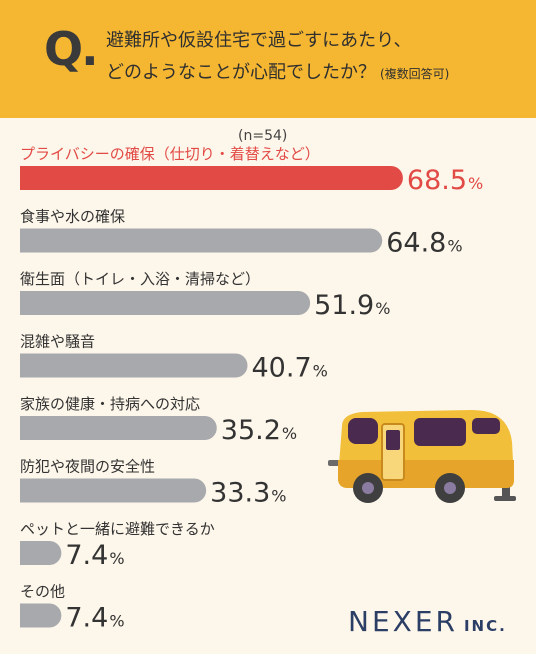  What do you see at coordinates (240, 493) in the screenshot?
I see `value-number: 33.3` at bounding box center [240, 493].